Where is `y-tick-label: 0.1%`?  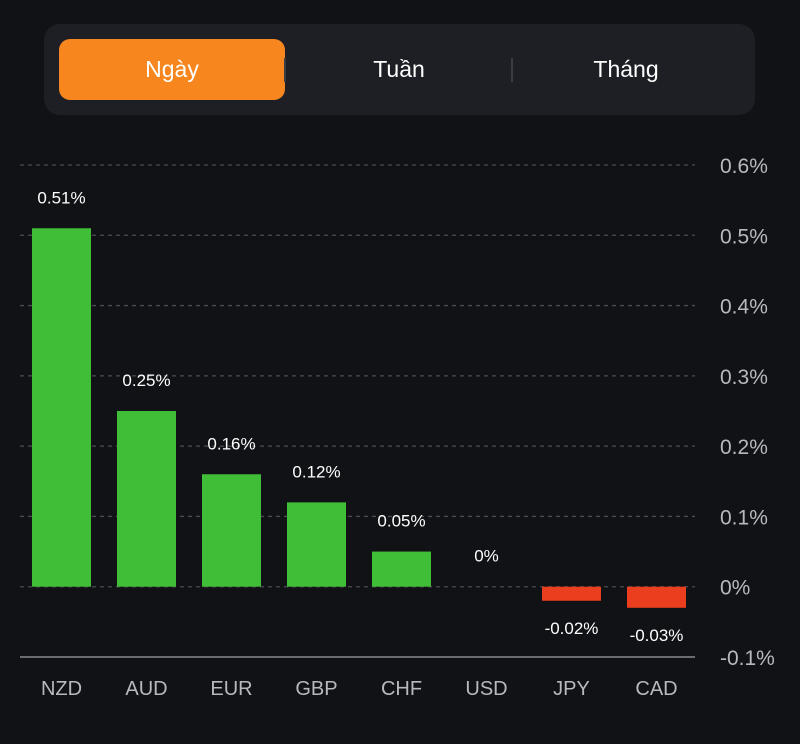
y-tick-label: 0.1% is located at coordinates (744, 517).